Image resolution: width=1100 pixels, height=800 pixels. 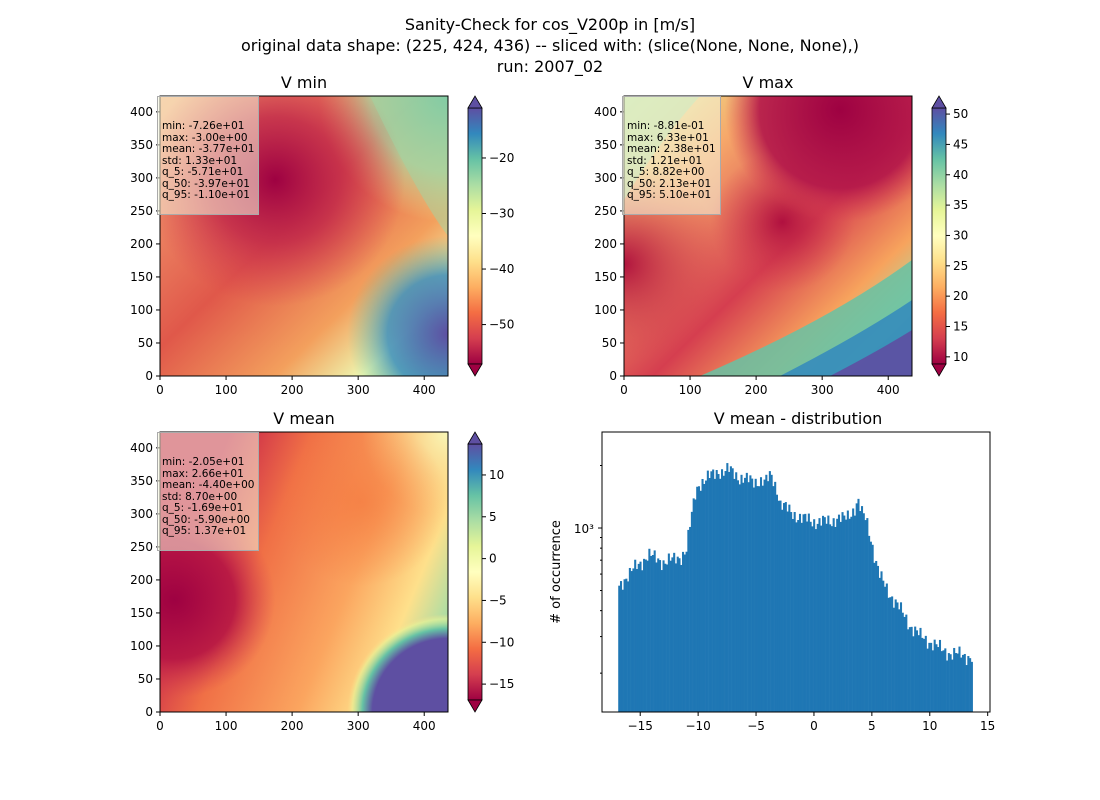 What do you see at coordinates (929, 726) in the screenshot?
I see `x-tick-label: 10` at bounding box center [929, 726].